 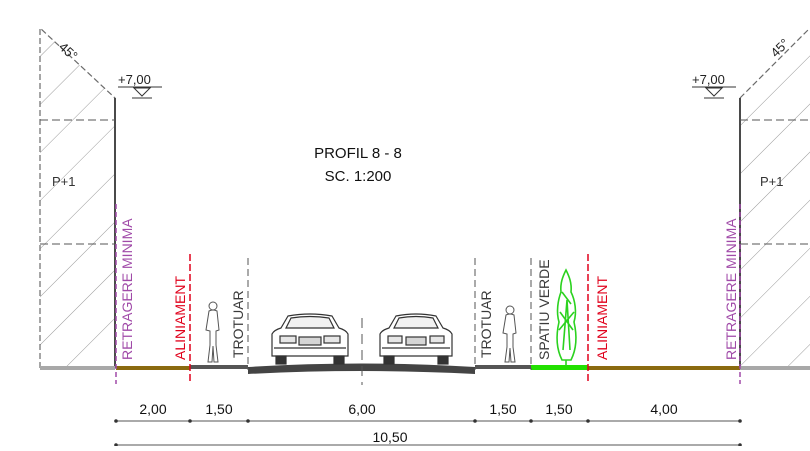 I want to click on dimension-segment-1: 2,00, so click(x=152, y=409).